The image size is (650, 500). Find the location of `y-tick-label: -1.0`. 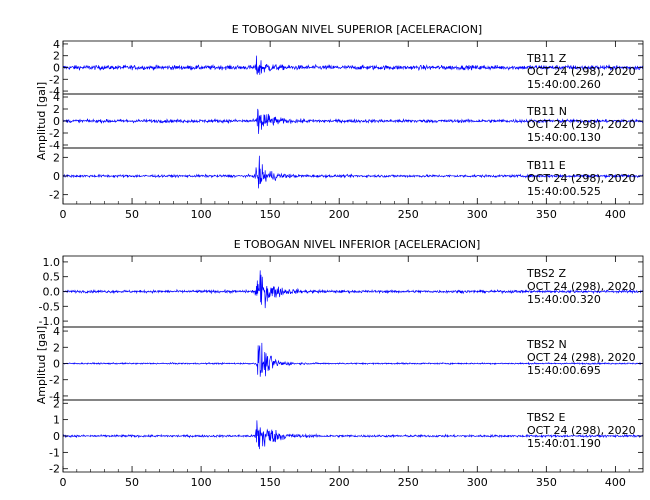

y-tick-label: -1.0 is located at coordinates (49, 321).